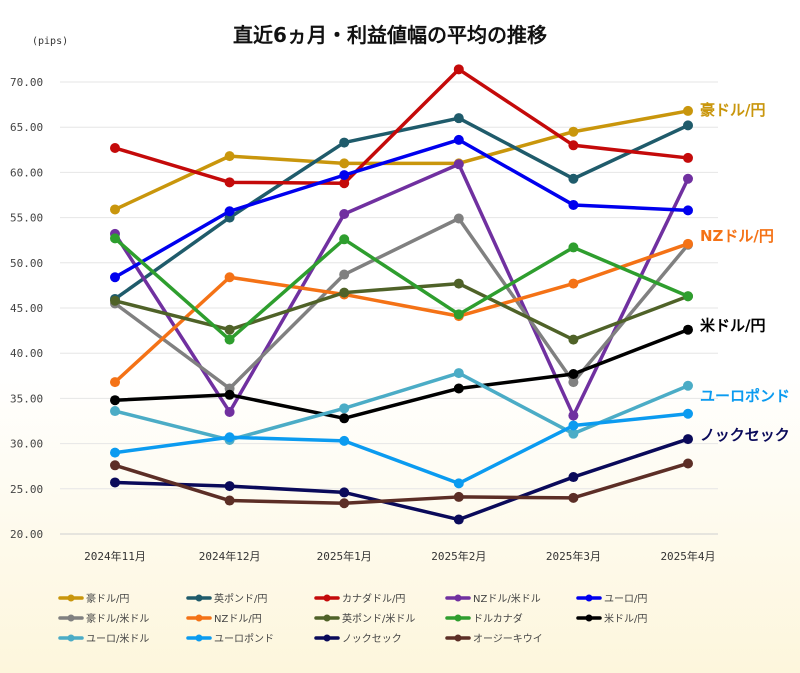 The image size is (800, 673). I want to click on legend-label: 英ポンド/米ドル, so click(378, 618).